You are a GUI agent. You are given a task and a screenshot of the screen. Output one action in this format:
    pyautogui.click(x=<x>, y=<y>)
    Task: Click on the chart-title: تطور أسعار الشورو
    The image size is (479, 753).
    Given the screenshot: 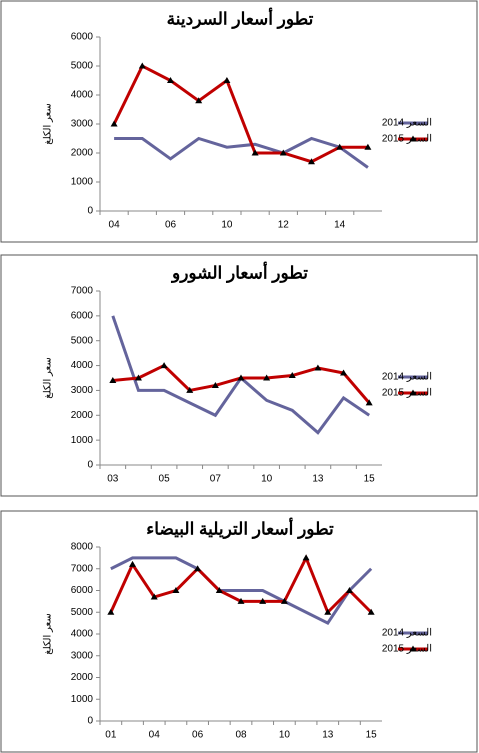 What is the action you would take?
    pyautogui.click(x=239, y=271)
    